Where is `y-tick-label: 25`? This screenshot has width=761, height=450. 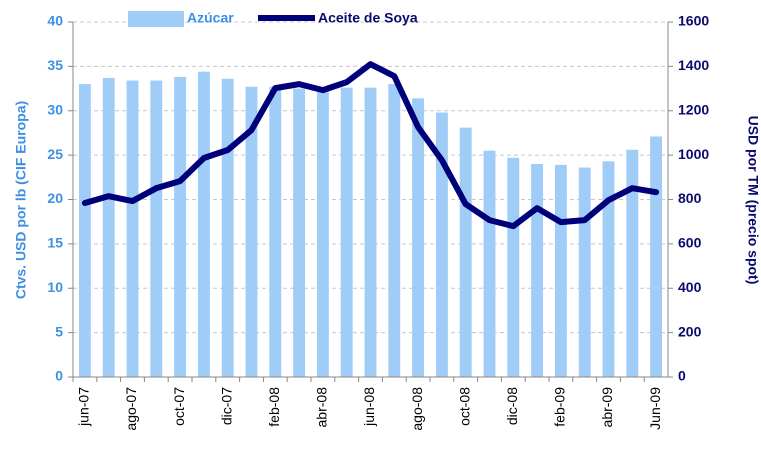 y-tick-label: 25 is located at coordinates (55, 154).